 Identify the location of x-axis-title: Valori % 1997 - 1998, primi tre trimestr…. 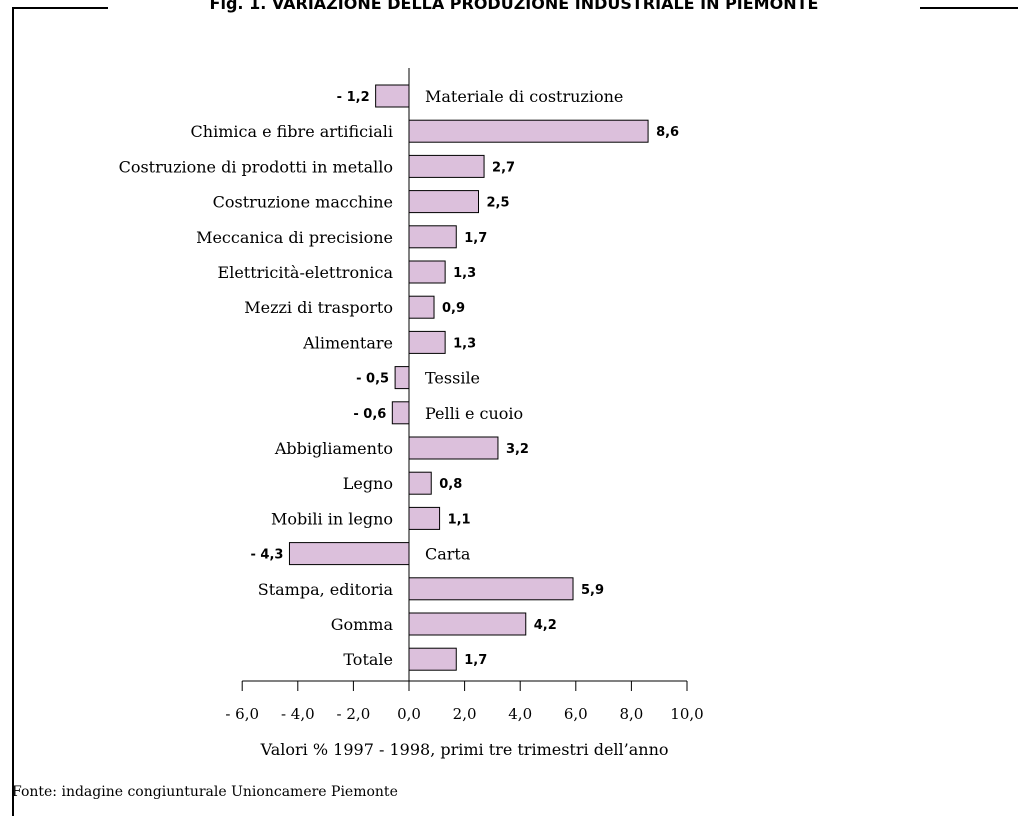
(464, 749).